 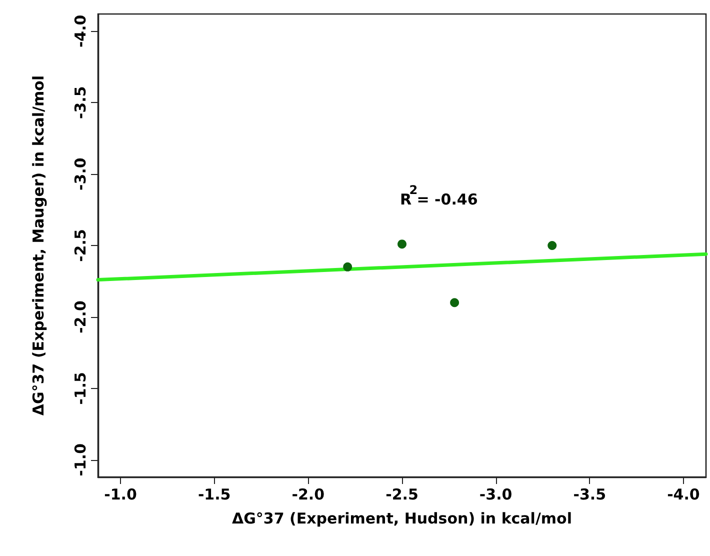 What do you see at coordinates (81, 31) in the screenshot?
I see `y-tick-label: -4.0` at bounding box center [81, 31].